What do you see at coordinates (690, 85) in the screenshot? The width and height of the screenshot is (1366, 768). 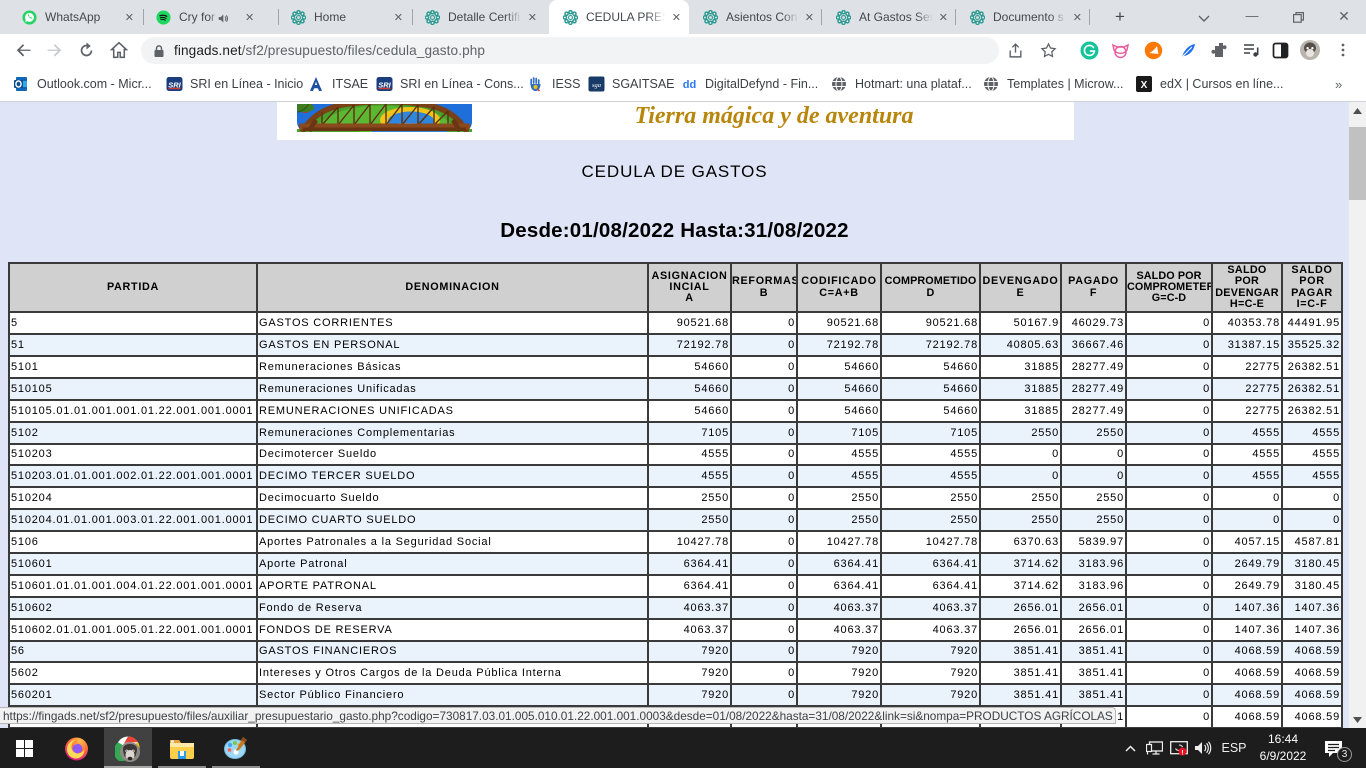 I see `svg-text: dd` at bounding box center [690, 85].